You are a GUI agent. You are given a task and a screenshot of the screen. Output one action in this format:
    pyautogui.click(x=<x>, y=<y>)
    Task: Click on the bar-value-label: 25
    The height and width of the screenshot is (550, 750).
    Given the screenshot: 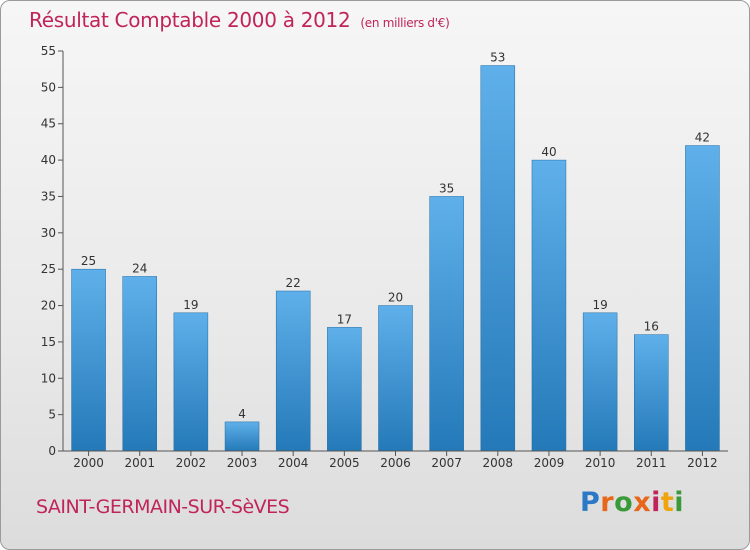 What is the action you would take?
    pyautogui.click(x=88, y=261)
    